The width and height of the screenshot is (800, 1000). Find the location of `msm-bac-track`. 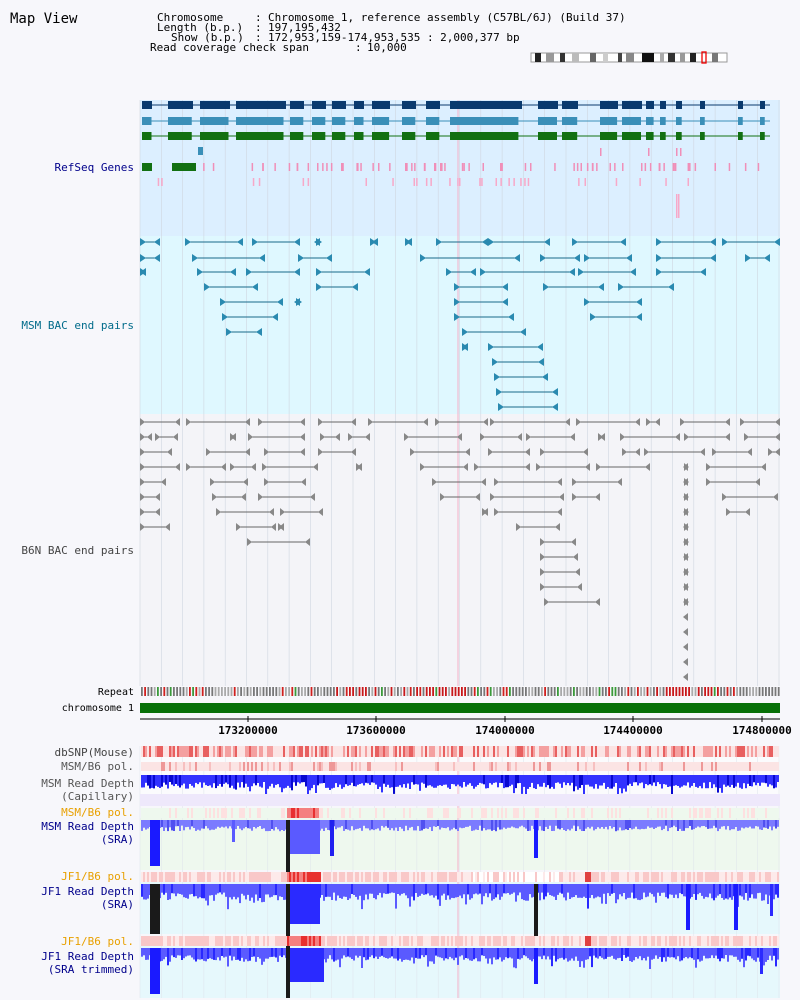

msm-bac-track is located at coordinates (460, 324).